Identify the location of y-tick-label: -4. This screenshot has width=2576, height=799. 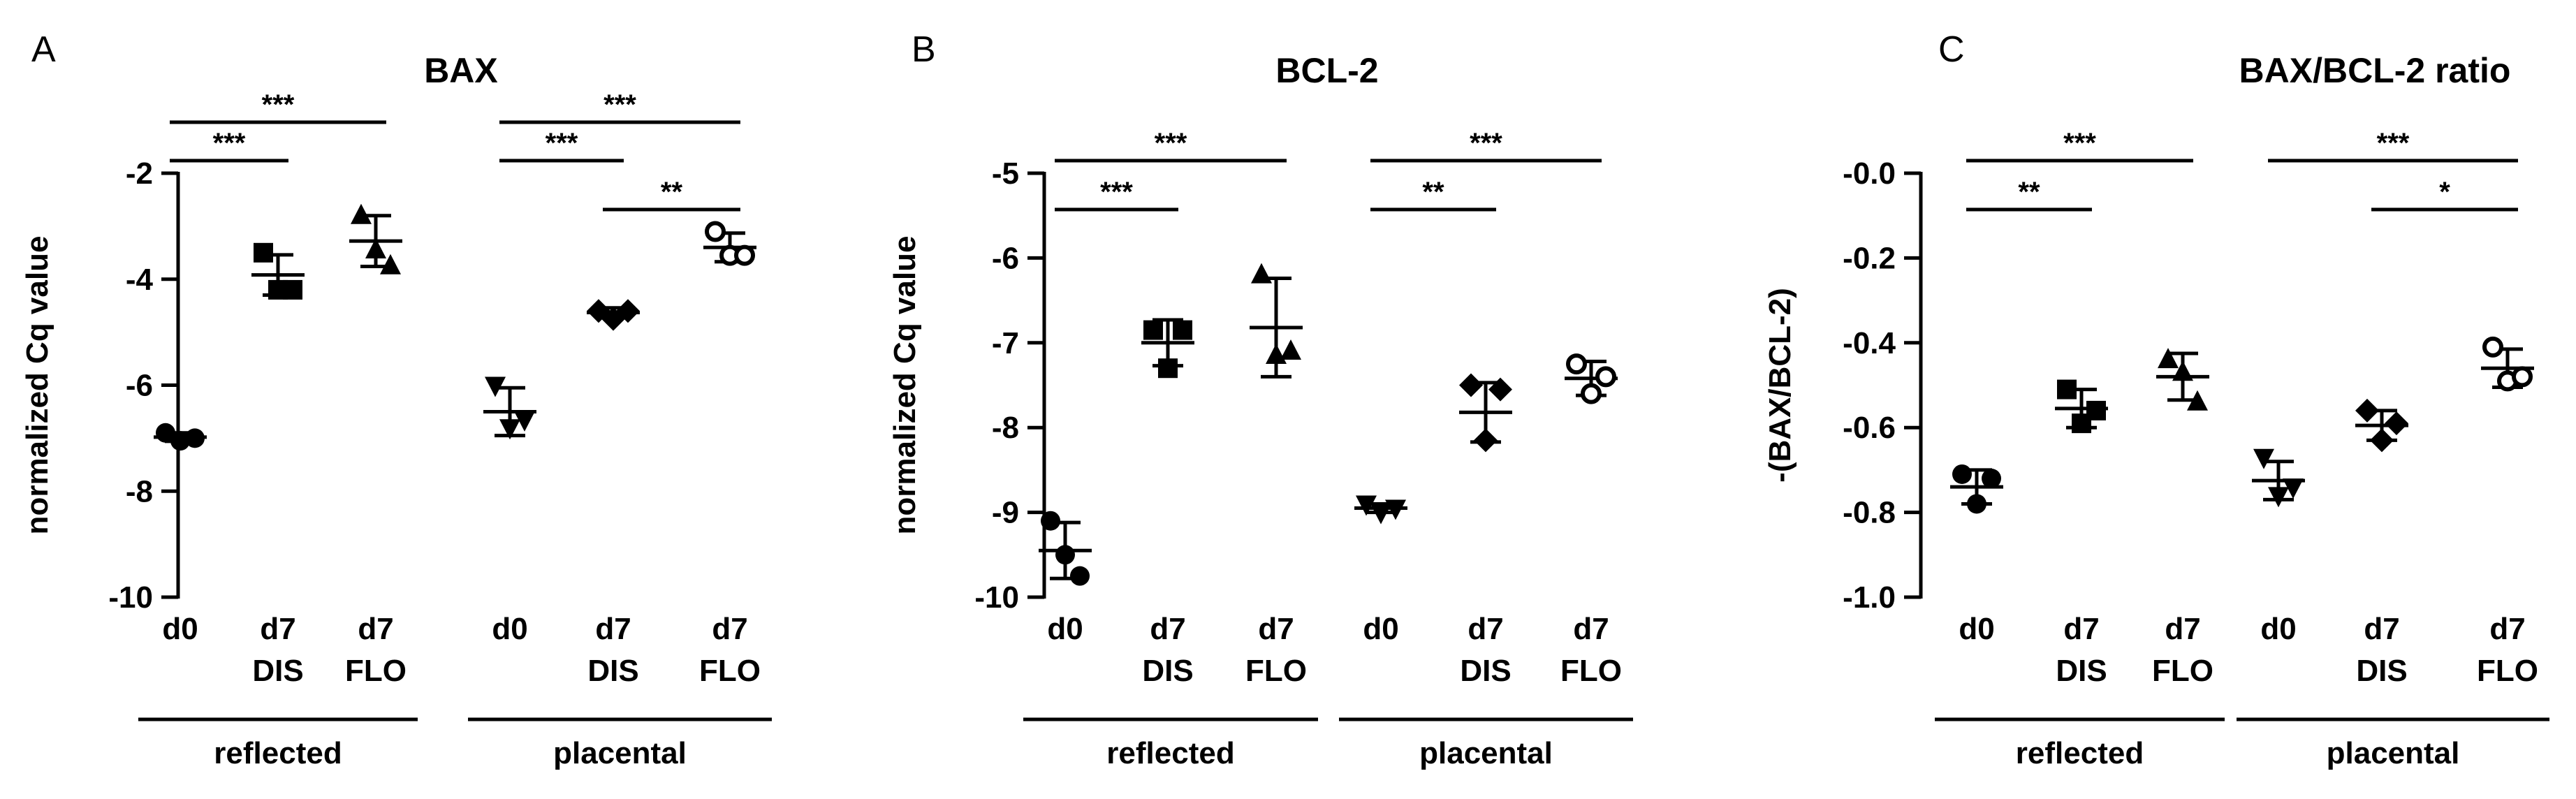
(140, 280).